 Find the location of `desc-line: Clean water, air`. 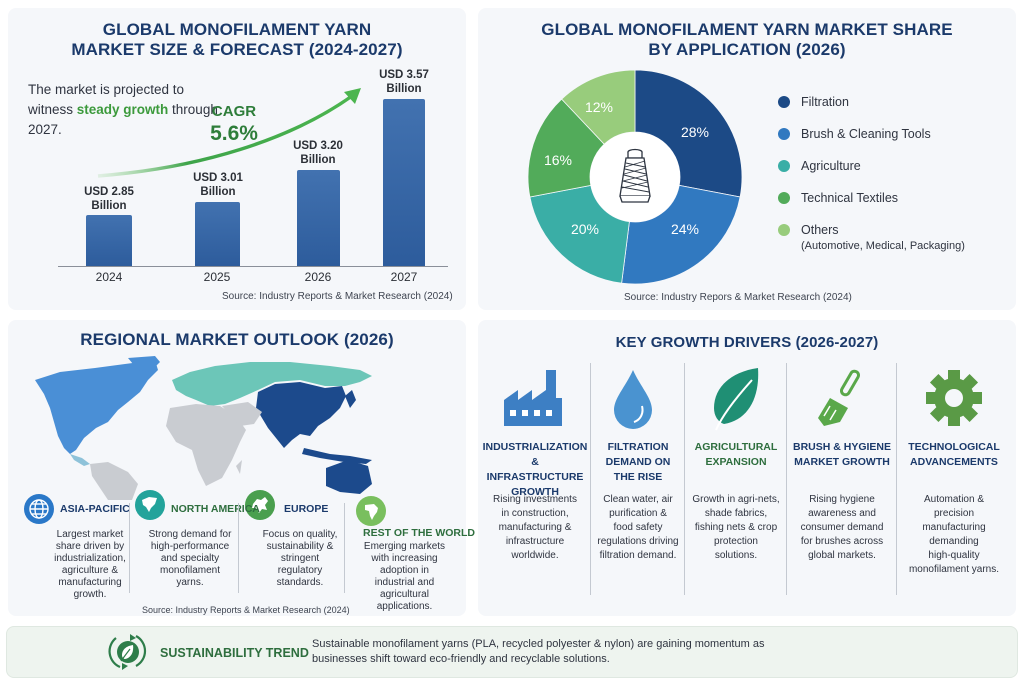

desc-line: Clean water, air is located at coordinates (638, 499).